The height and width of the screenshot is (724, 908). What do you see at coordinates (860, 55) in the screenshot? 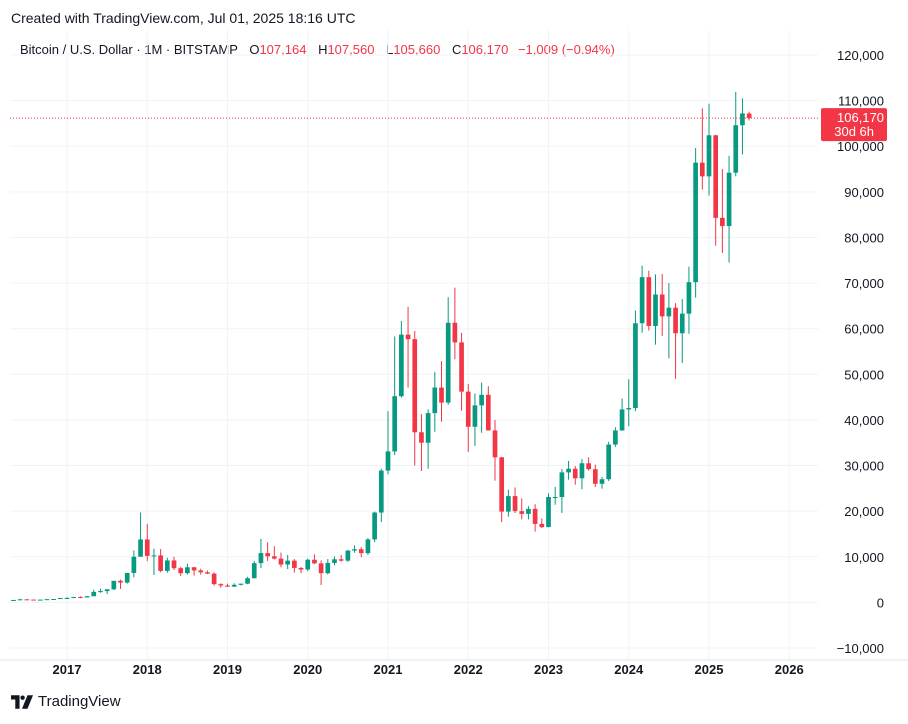
I see `y-tick-label: 120,000` at bounding box center [860, 55].